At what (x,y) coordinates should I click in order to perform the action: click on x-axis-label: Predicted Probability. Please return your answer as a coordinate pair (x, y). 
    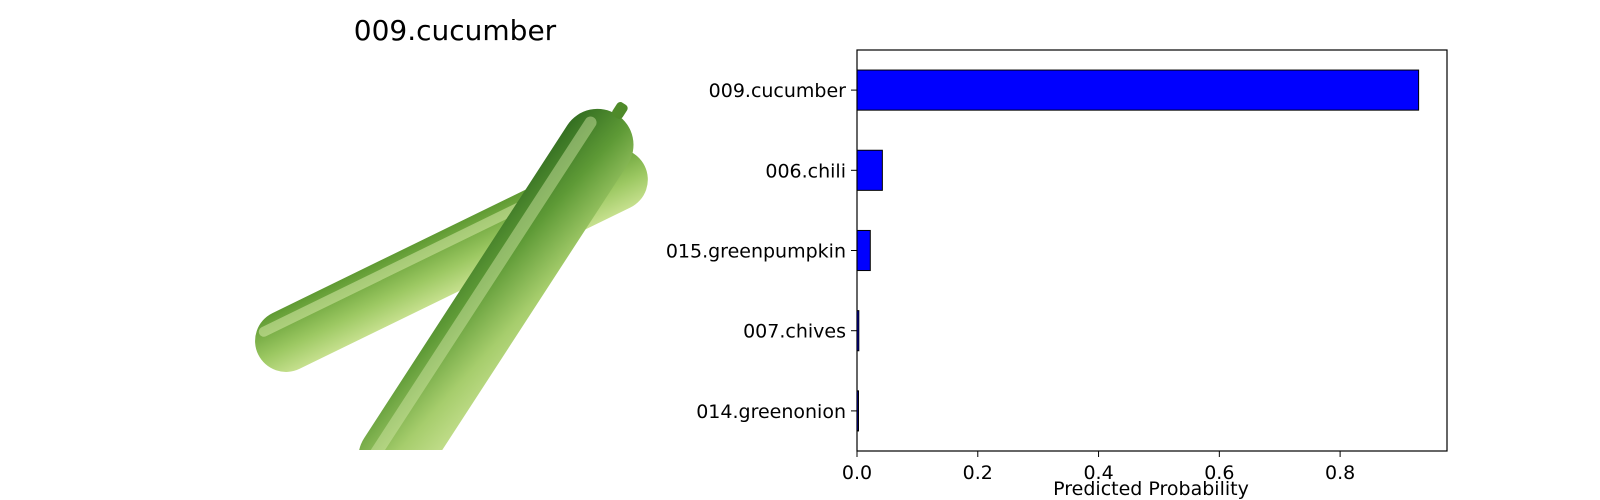
    Looking at the image, I should click on (1151, 489).